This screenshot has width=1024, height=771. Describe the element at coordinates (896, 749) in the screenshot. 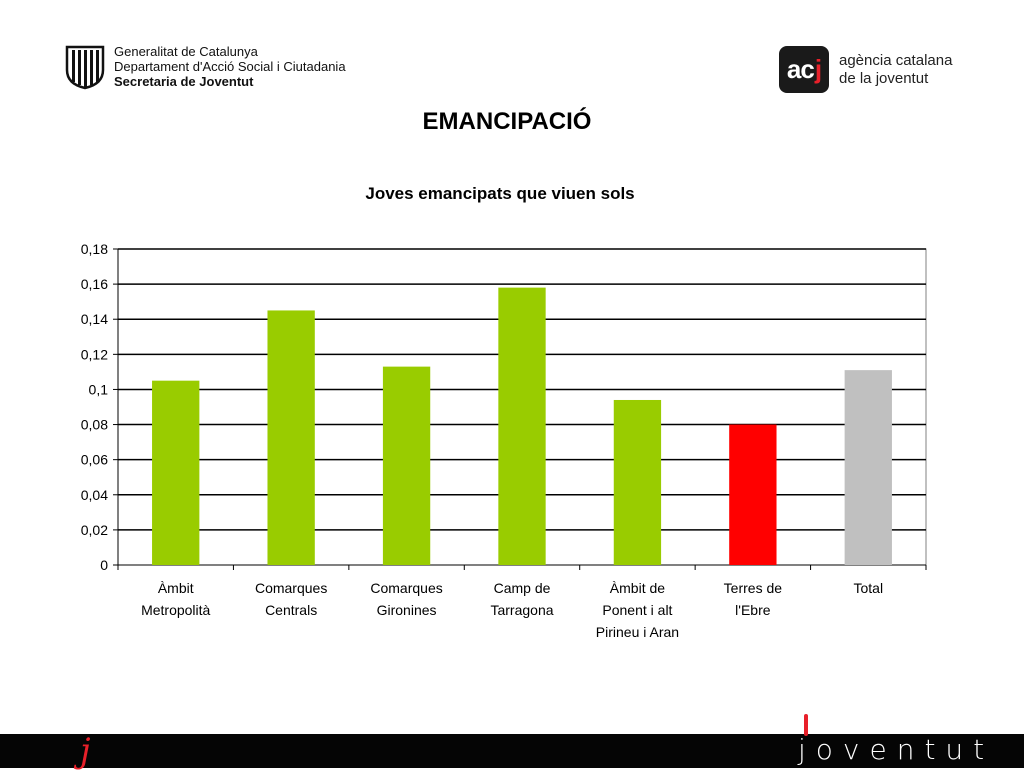

I see `footer-brand: joventut` at that location.